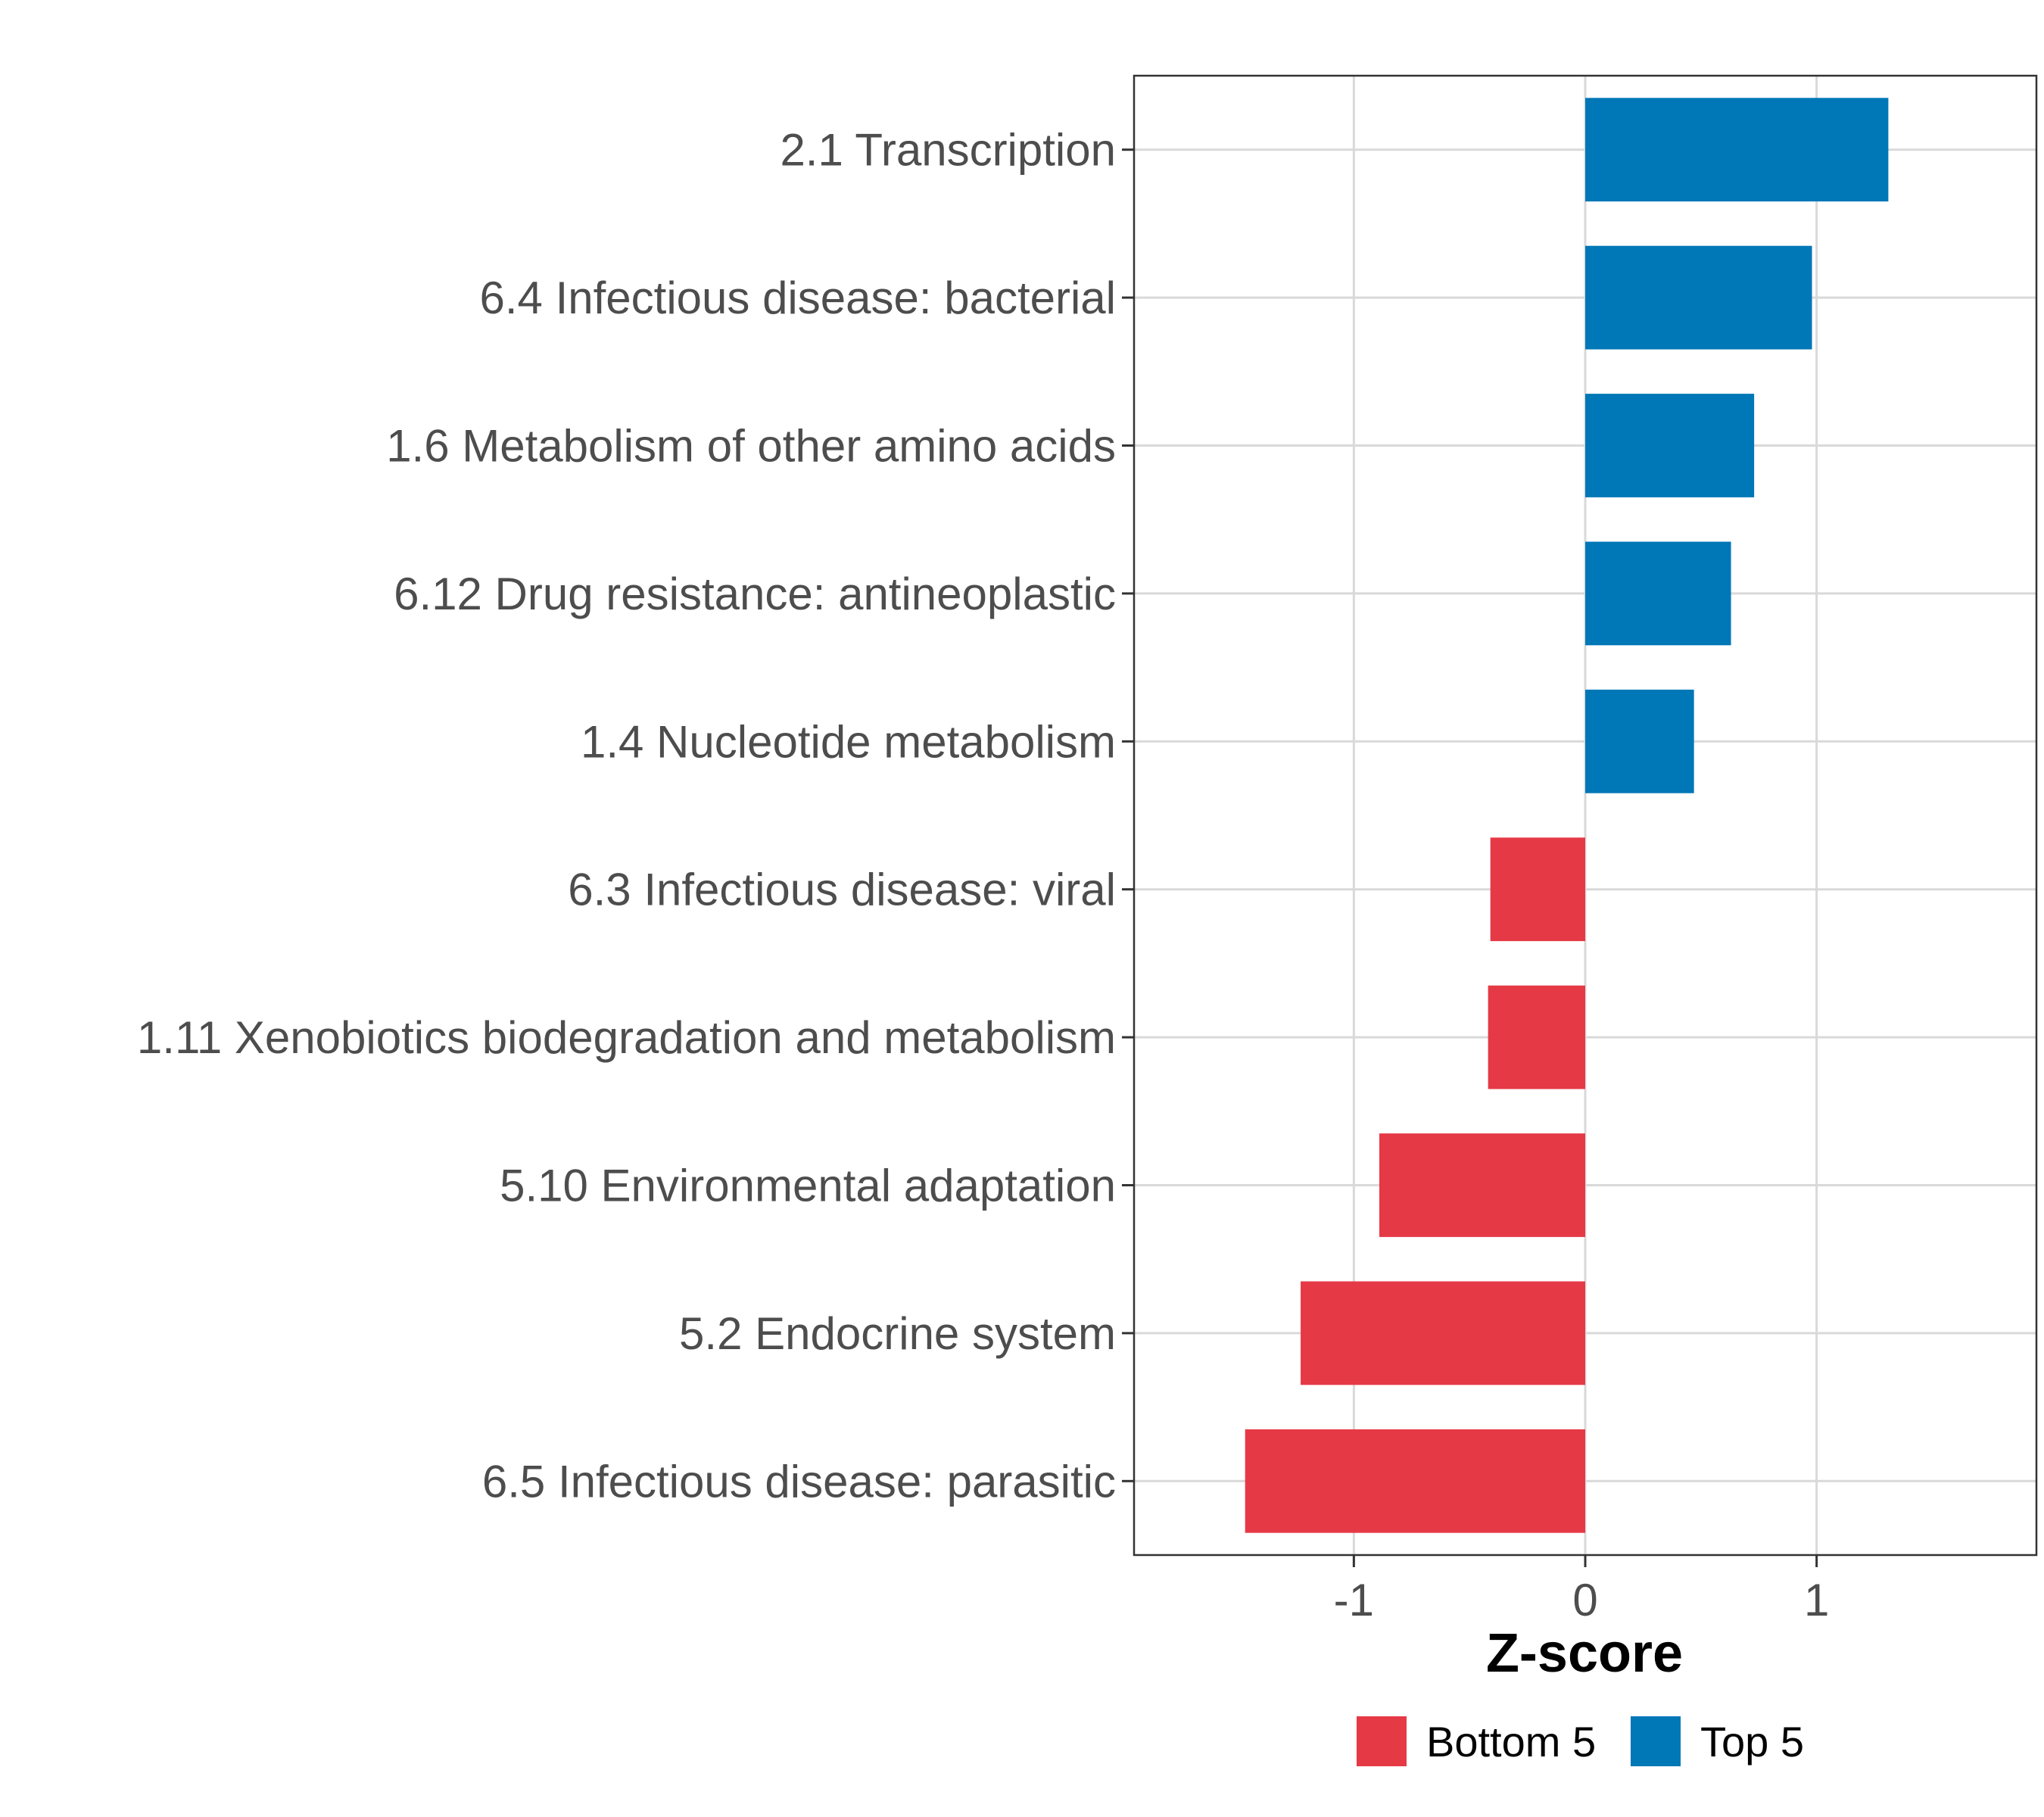 The image size is (2044, 1817). Describe the element at coordinates (1511, 1742) in the screenshot. I see `legend-label: Bottom 5` at that location.